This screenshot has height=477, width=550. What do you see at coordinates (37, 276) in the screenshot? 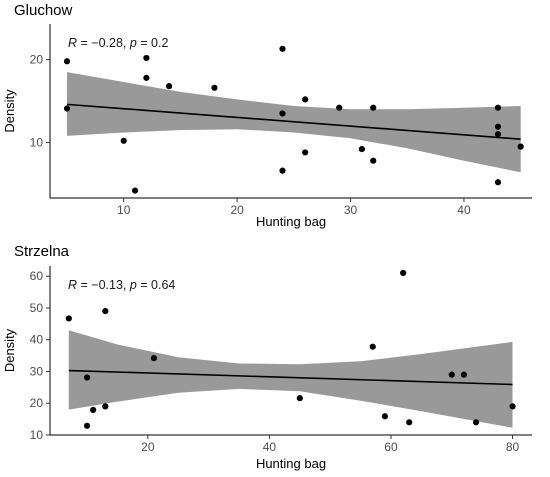
I see `y-tick-label: 60` at bounding box center [37, 276].